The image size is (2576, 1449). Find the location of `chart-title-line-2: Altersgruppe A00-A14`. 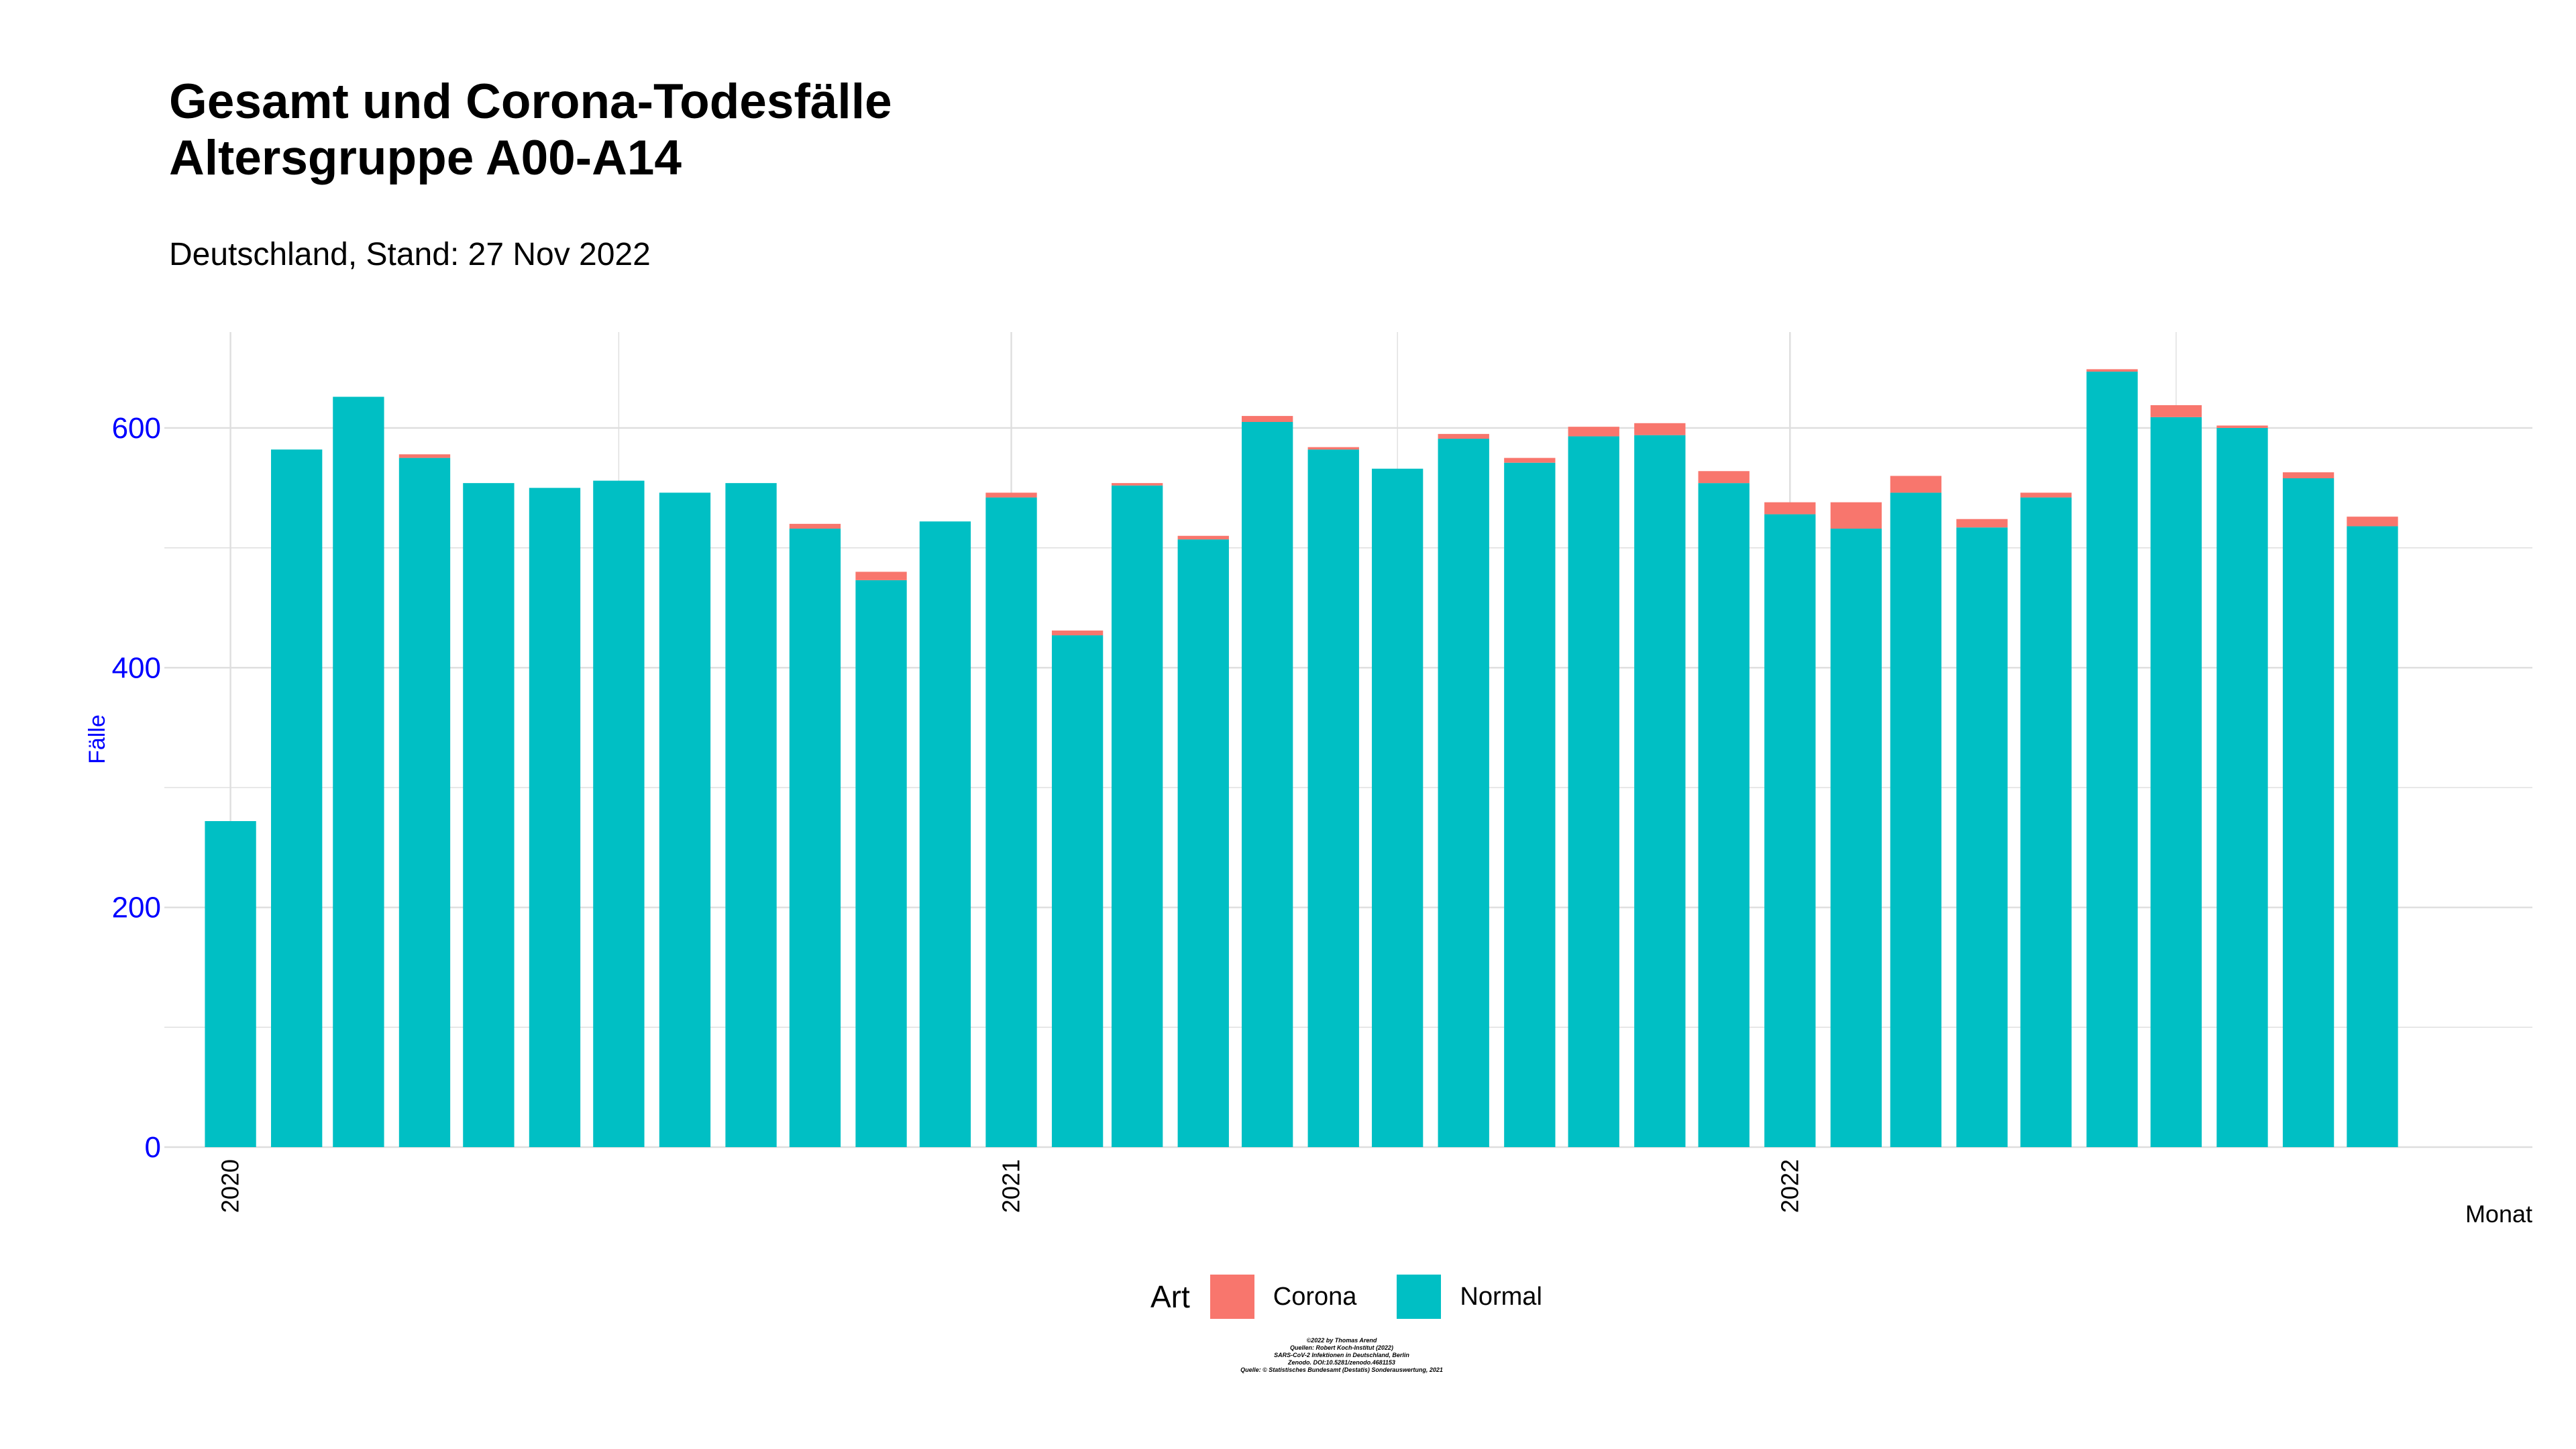

chart-title-line-2: Altersgruppe A00-A14 is located at coordinates (425, 158).